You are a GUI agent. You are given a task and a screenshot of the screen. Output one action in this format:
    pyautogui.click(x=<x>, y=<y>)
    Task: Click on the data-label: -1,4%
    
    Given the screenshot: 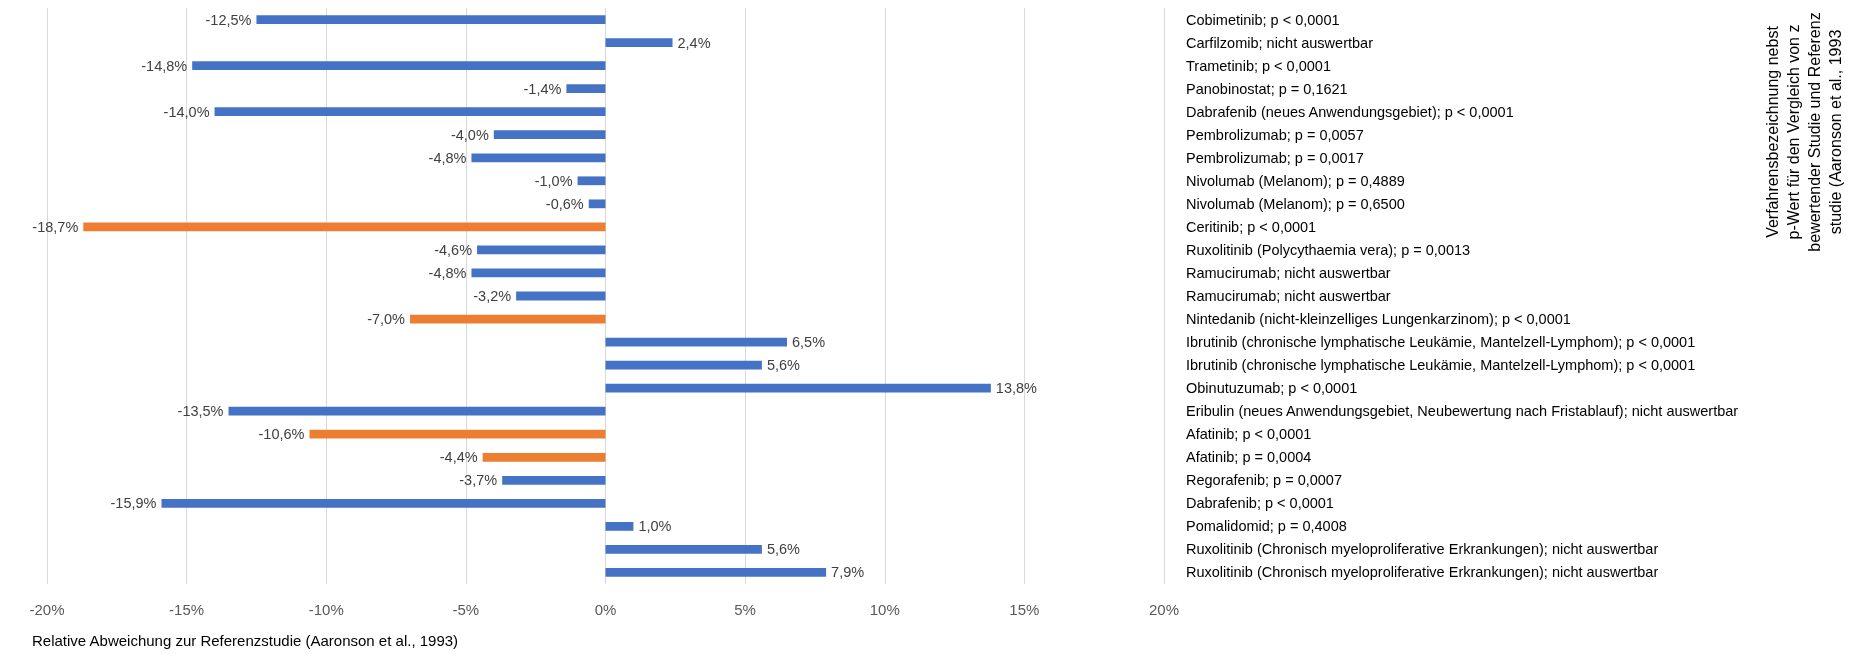 What is the action you would take?
    pyautogui.click(x=542, y=88)
    